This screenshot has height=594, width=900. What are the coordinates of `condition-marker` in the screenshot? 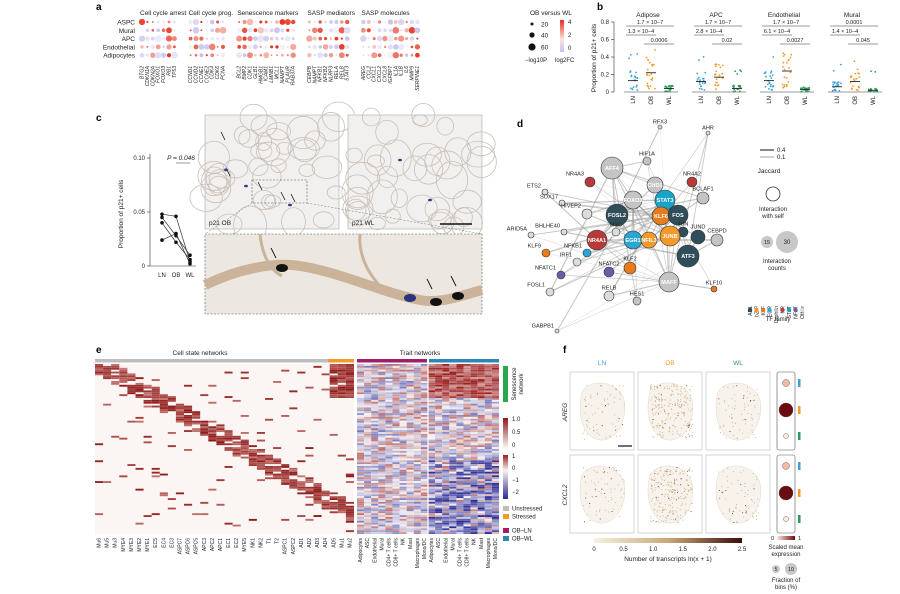 It's located at (799, 436).